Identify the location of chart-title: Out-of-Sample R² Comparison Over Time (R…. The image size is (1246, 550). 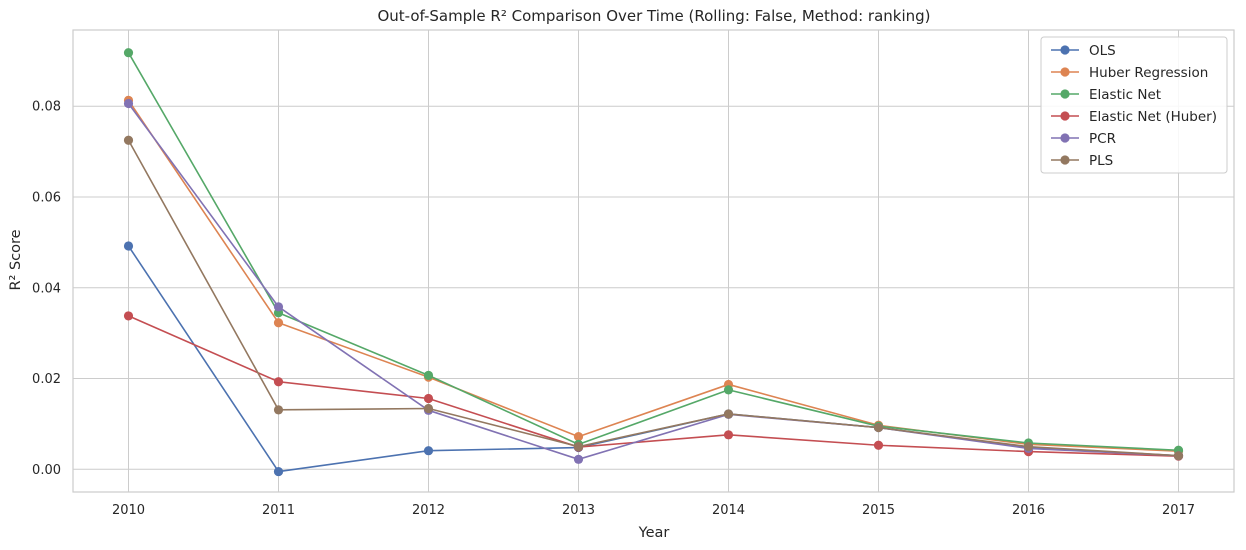
(653, 16).